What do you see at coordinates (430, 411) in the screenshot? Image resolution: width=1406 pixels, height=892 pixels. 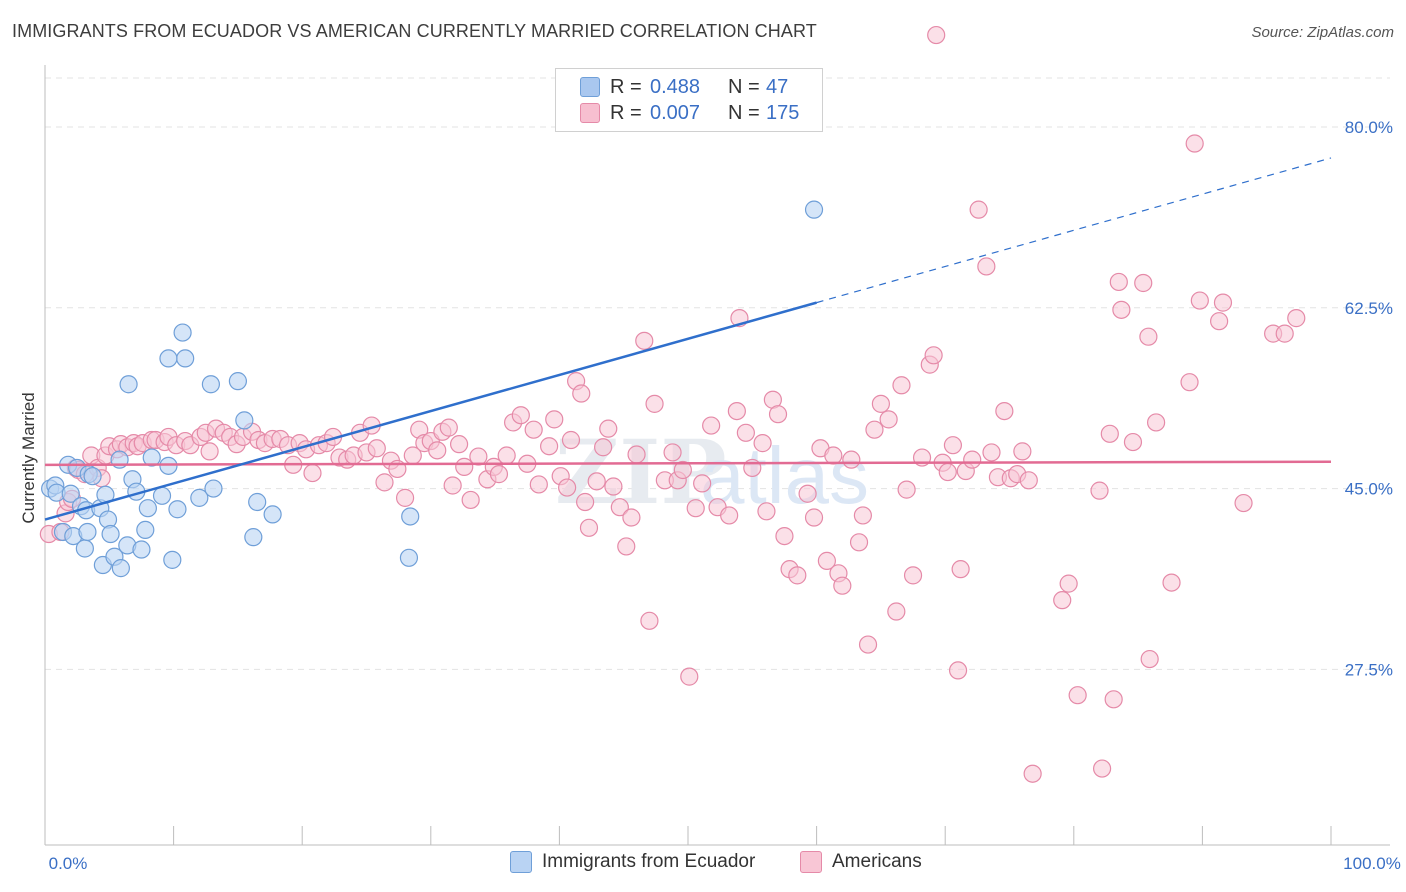 I see `ecuador-trend-line` at bounding box center [430, 411].